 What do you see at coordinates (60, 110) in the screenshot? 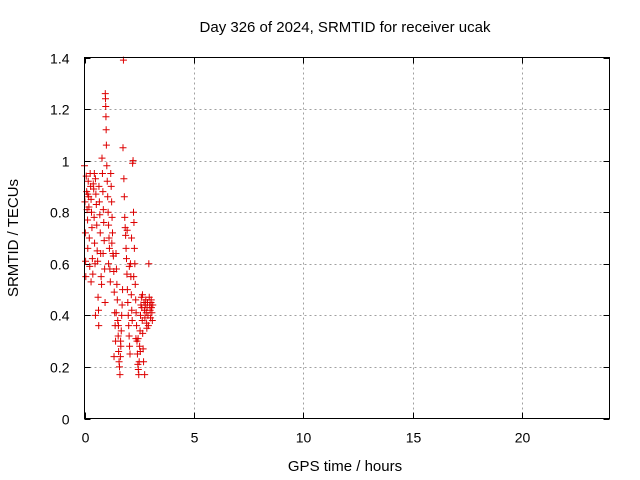
I see `y-tick-label: 1.2` at bounding box center [60, 110].